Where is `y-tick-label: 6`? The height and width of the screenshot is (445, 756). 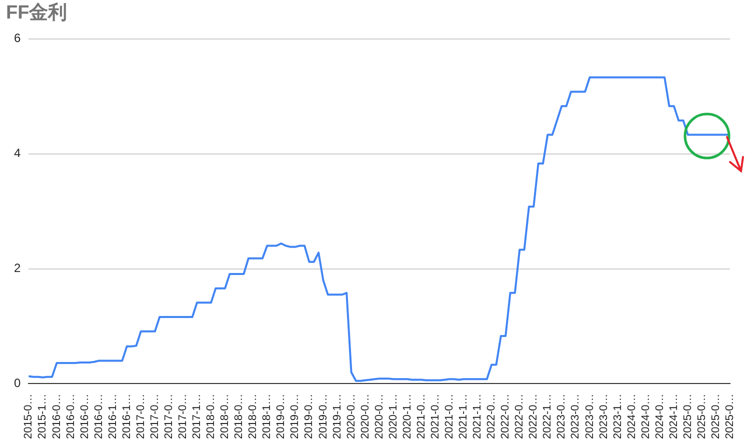
y-tick-label: 6 is located at coordinates (17, 38).